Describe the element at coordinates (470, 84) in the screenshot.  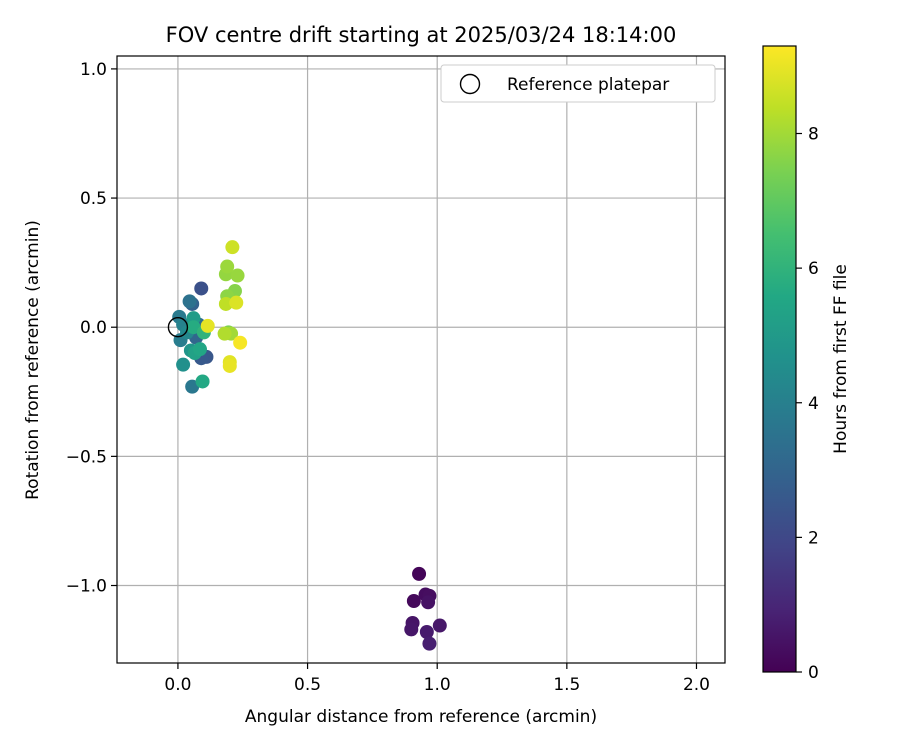
I see `legend-reference-marker` at that location.